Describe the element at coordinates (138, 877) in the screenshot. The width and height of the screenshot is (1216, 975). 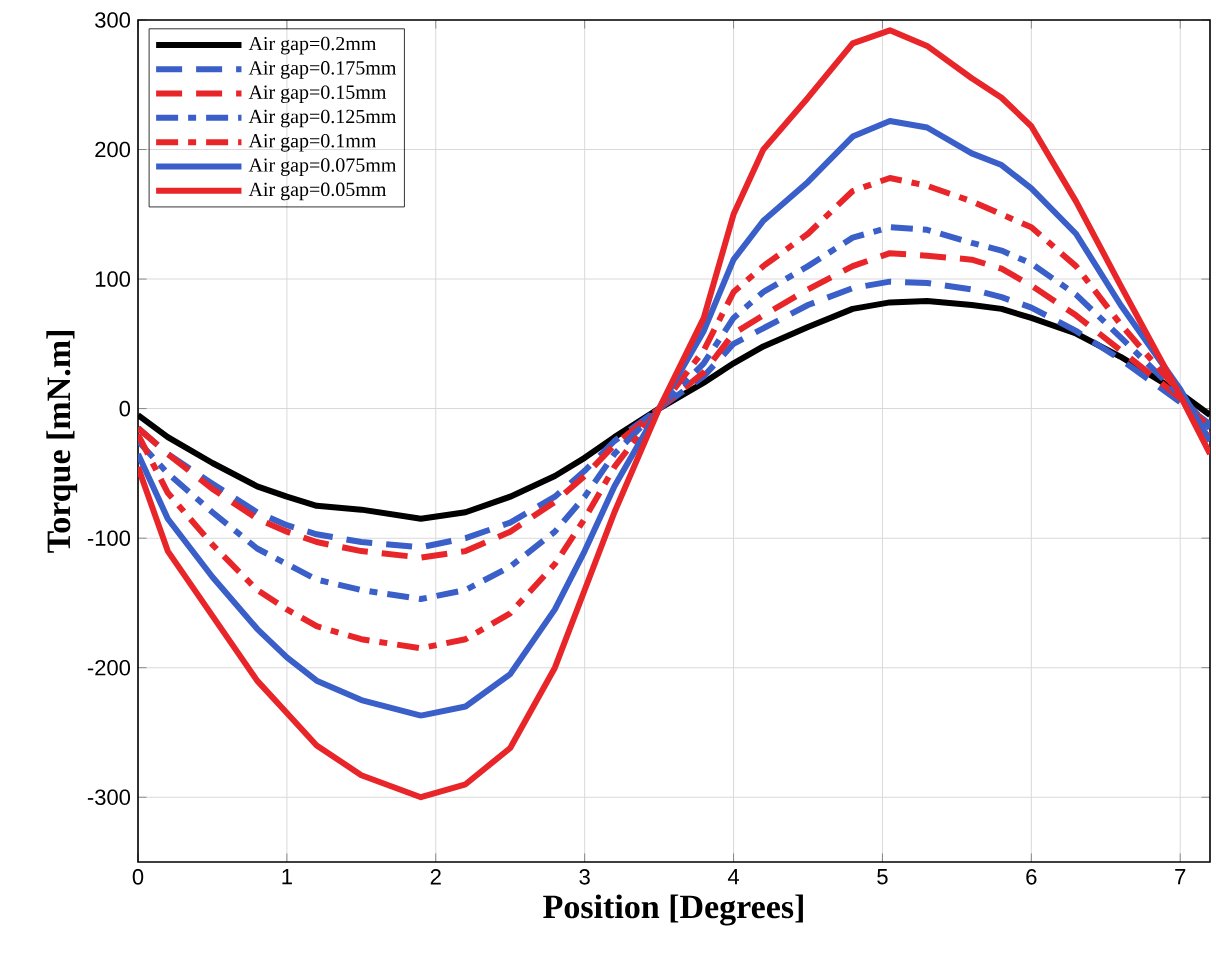
I see `x-tick-label: 0` at that location.